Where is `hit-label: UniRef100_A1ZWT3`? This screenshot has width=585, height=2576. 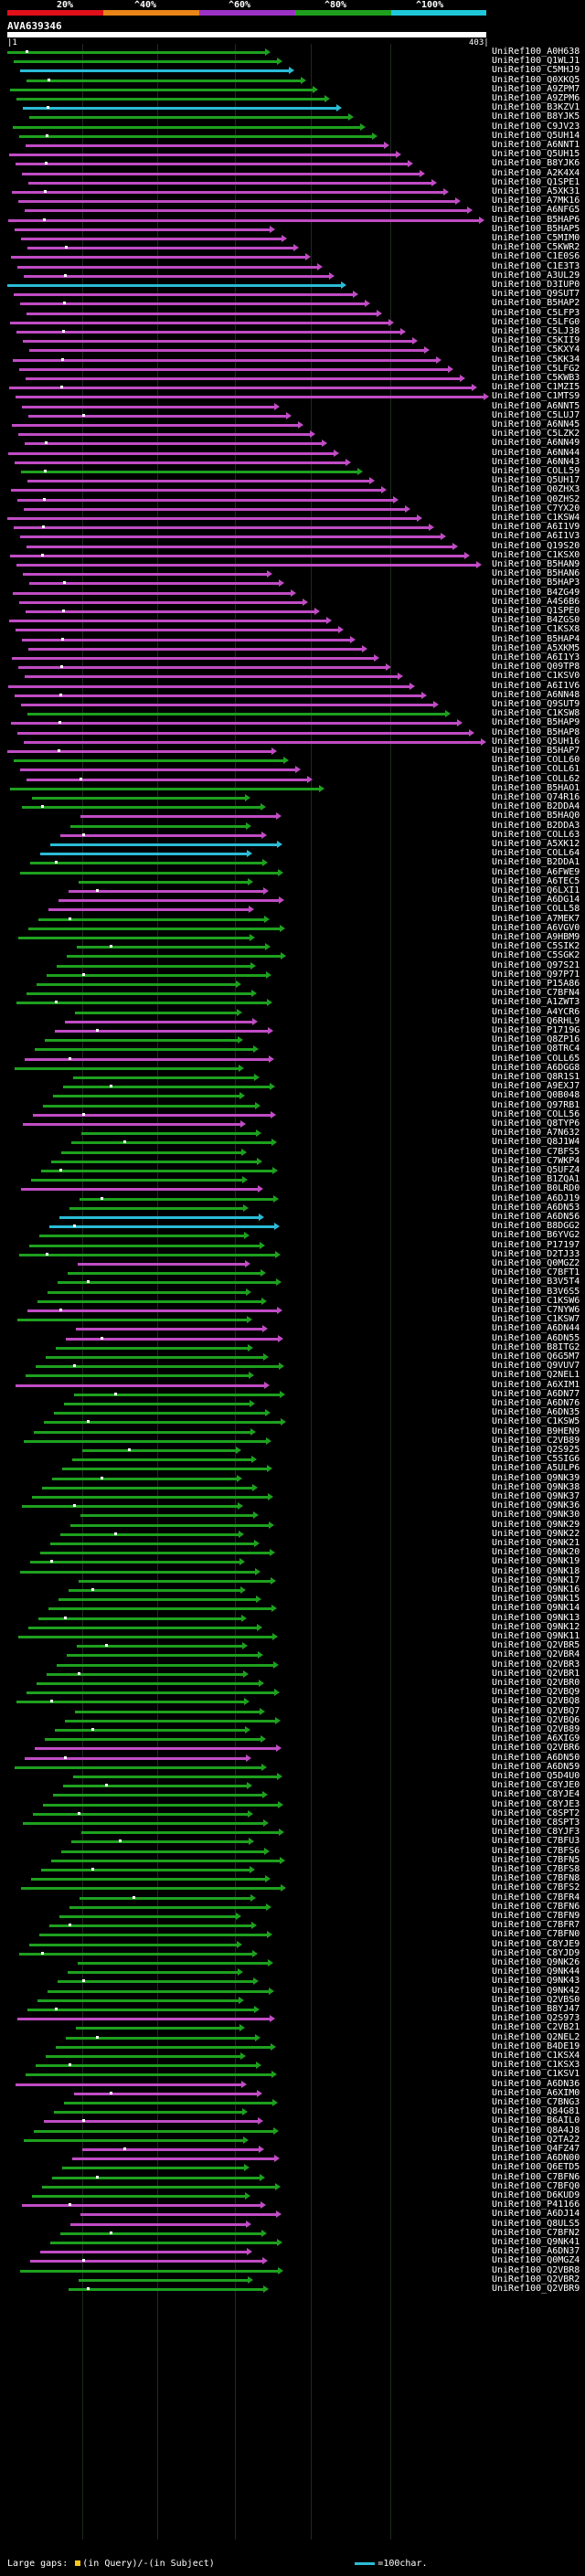 hit-label: UniRef100_A1ZWT3 is located at coordinates (536, 1002).